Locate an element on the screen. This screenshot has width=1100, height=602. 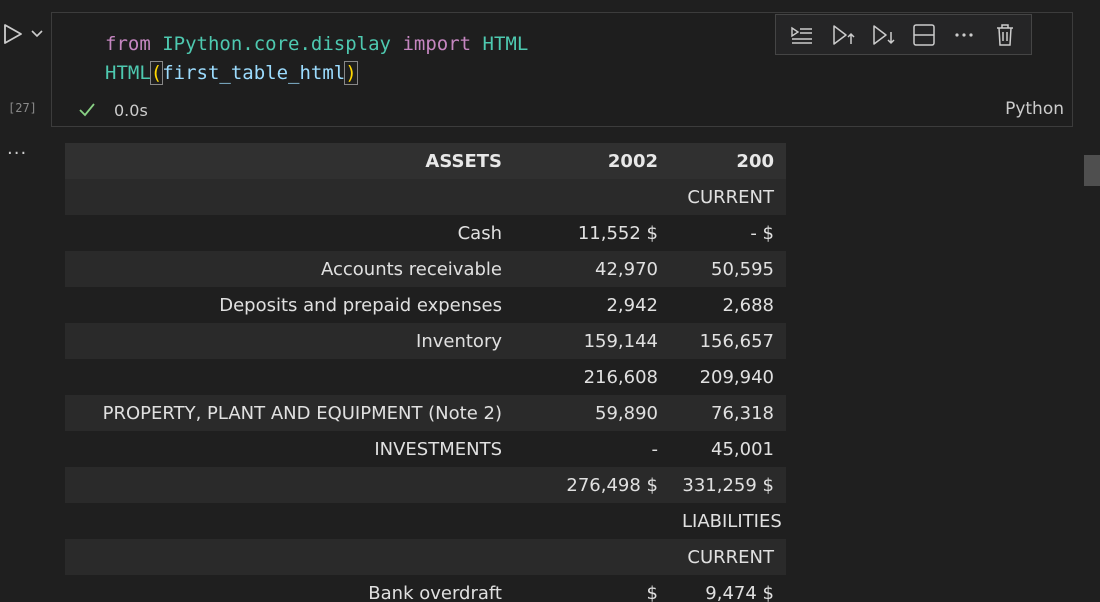
table-cell: 156,657 is located at coordinates (736, 341).